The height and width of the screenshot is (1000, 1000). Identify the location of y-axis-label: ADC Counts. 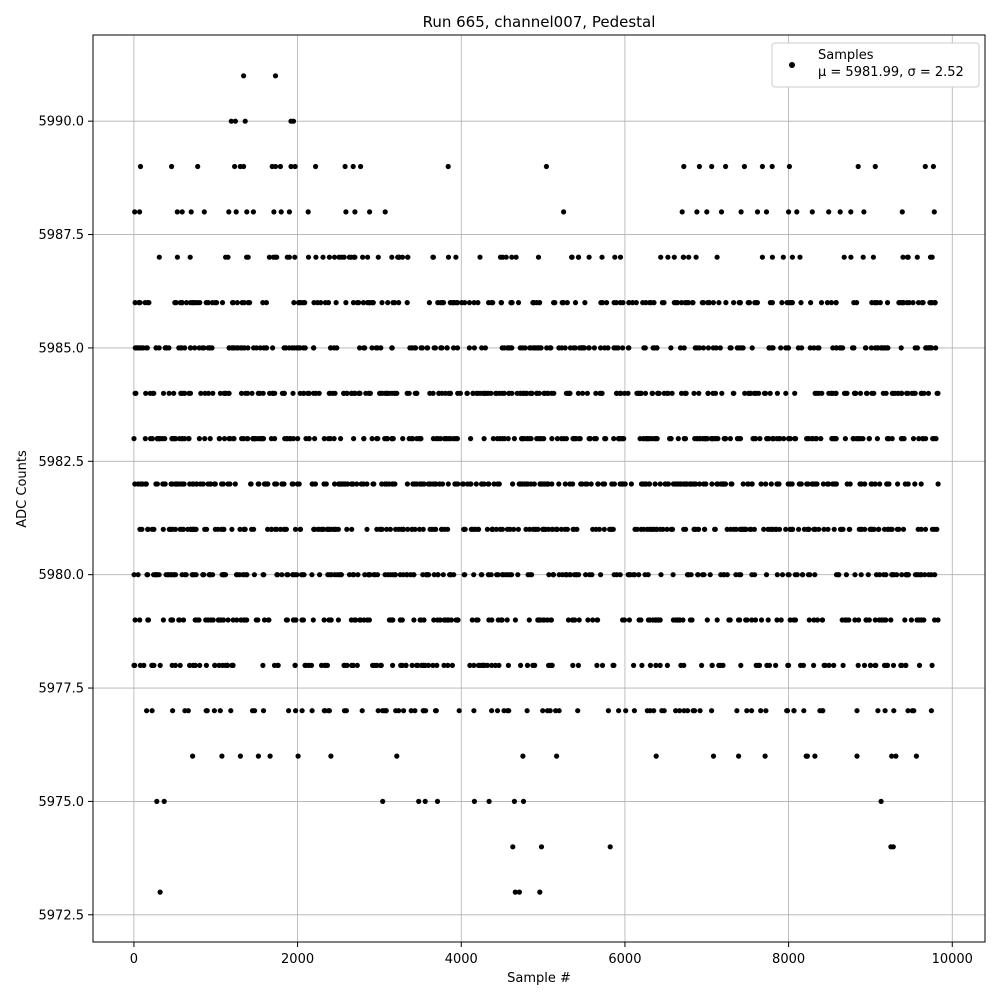
(22, 489).